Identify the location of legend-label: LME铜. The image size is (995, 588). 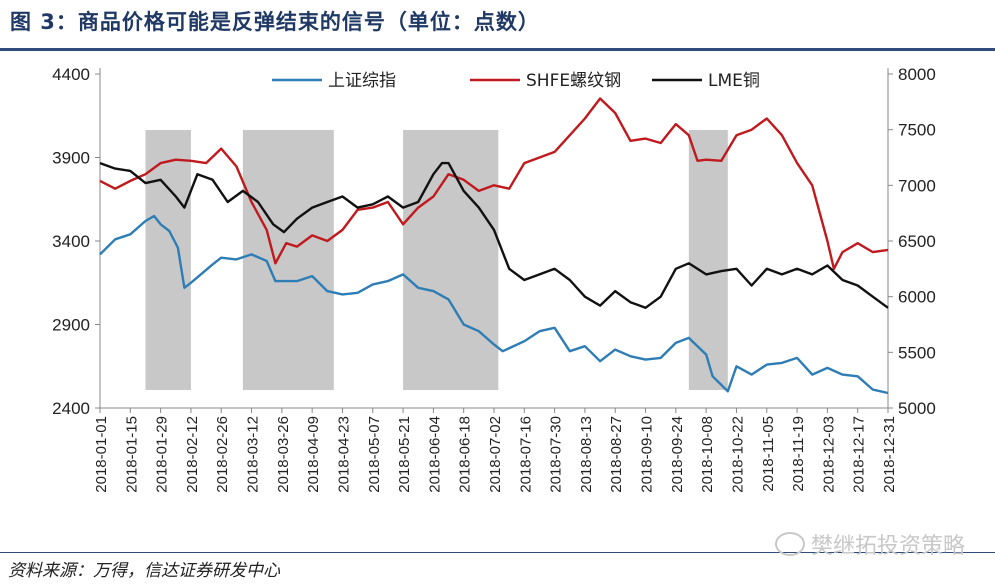
(734, 81).